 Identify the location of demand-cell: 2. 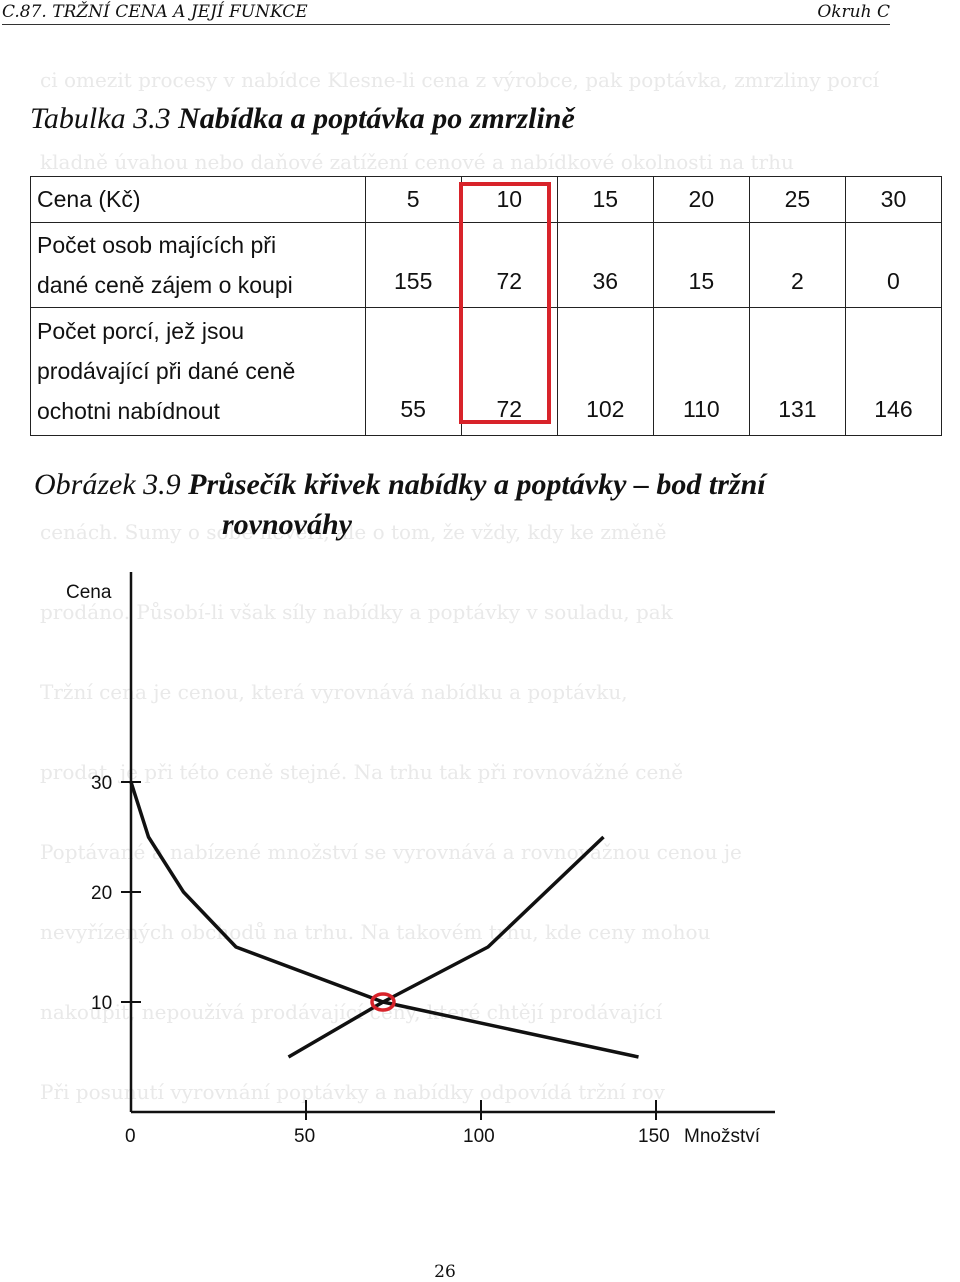
(797, 264).